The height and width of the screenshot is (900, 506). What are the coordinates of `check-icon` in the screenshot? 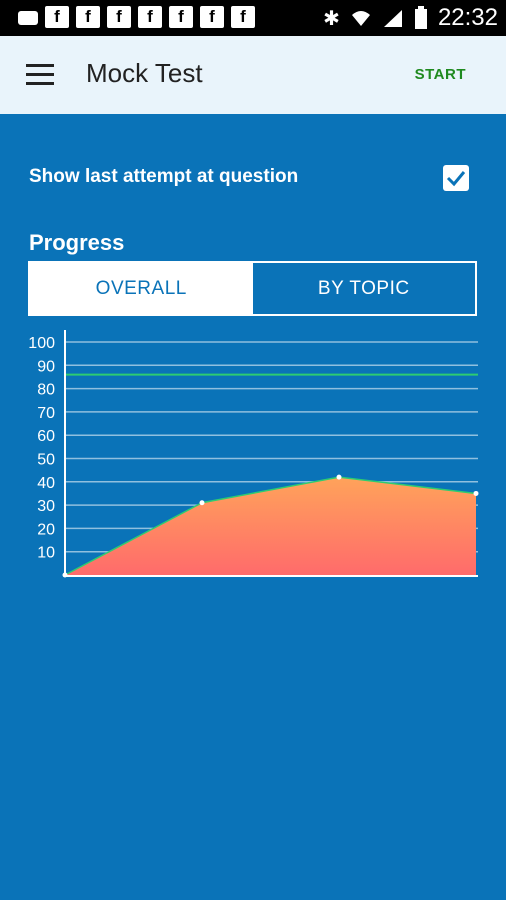 It's located at (456, 179).